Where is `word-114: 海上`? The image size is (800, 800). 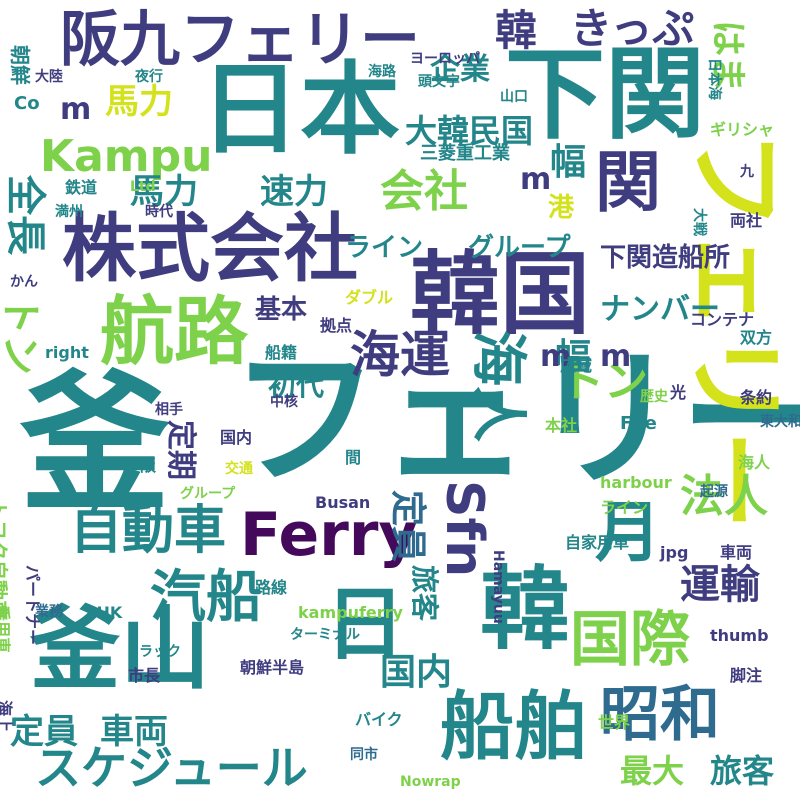 word-114: 海上 is located at coordinates (7, 716).